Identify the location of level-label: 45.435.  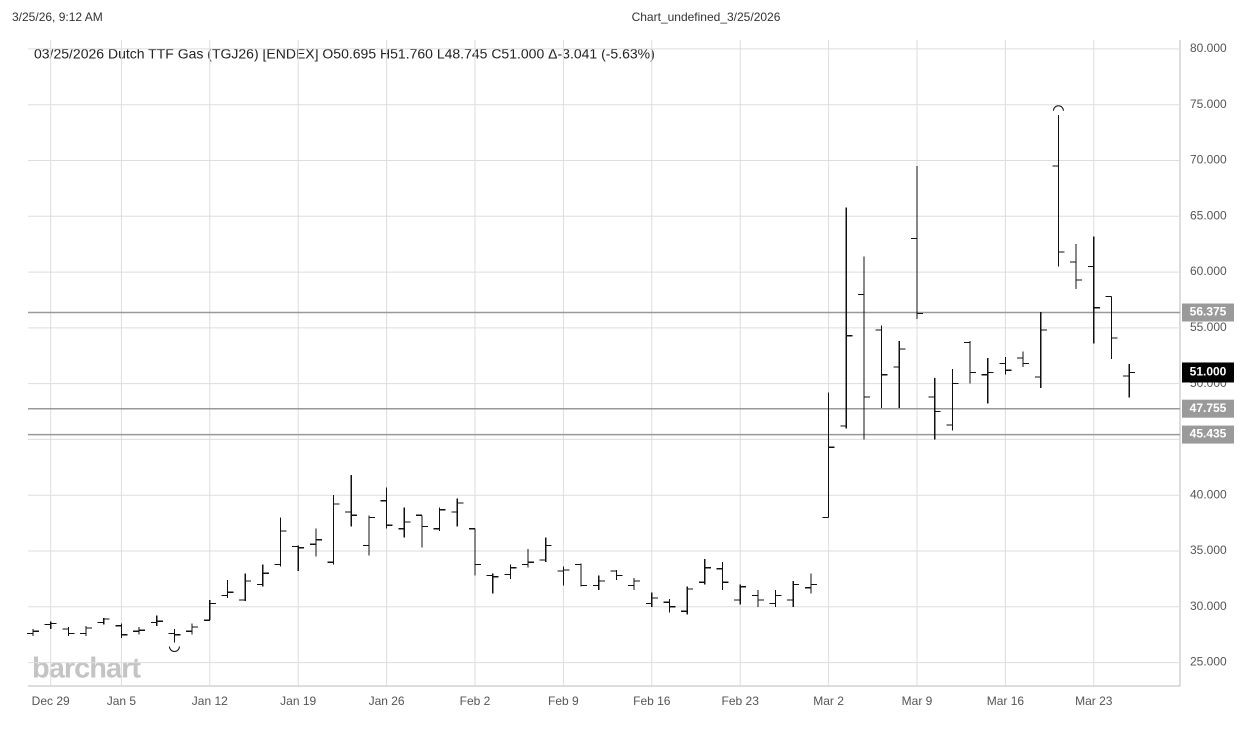
(1208, 434).